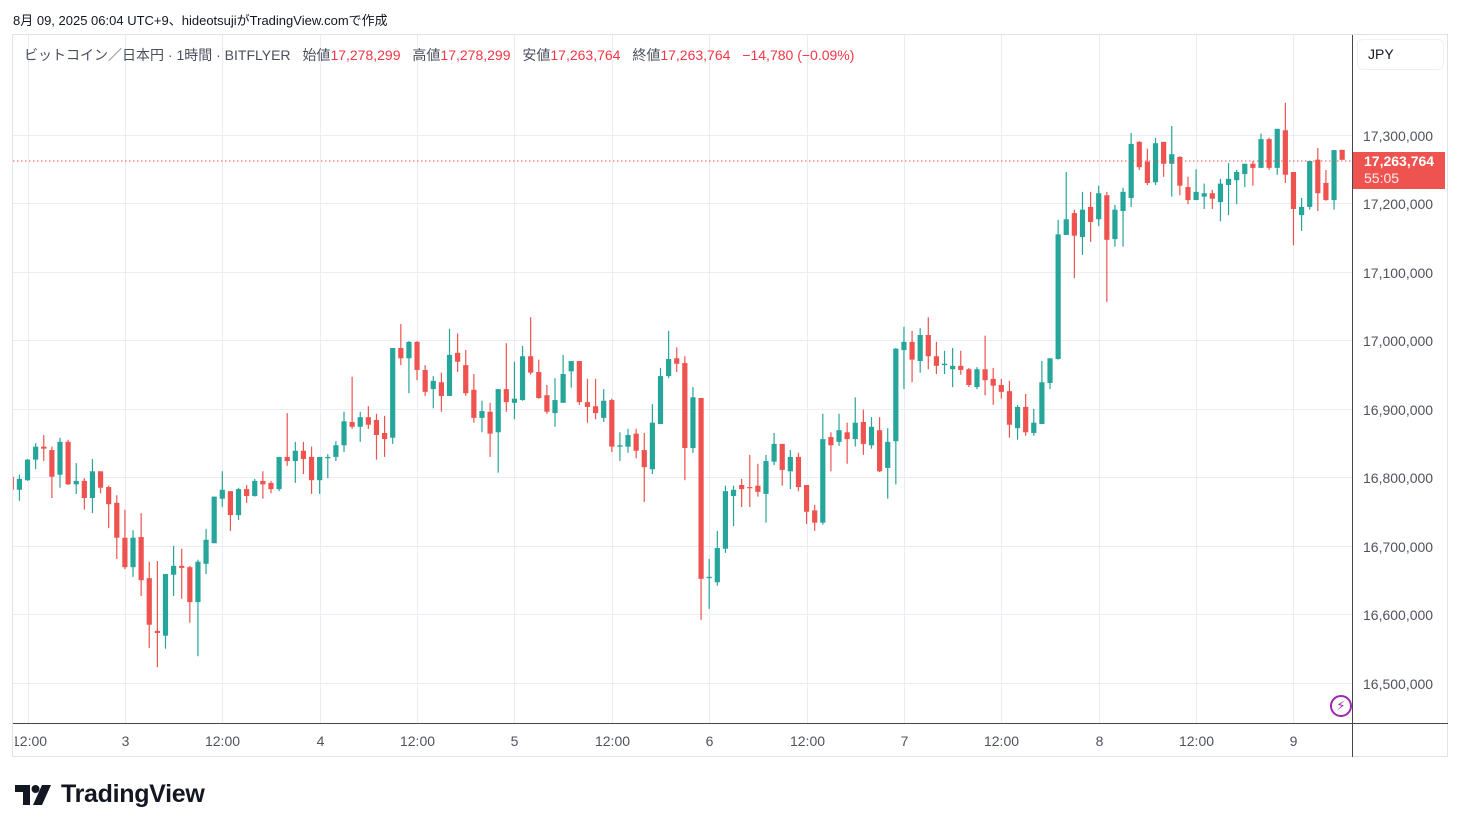  I want to click on lightning-alert-icon: ⚡, so click(1341, 706).